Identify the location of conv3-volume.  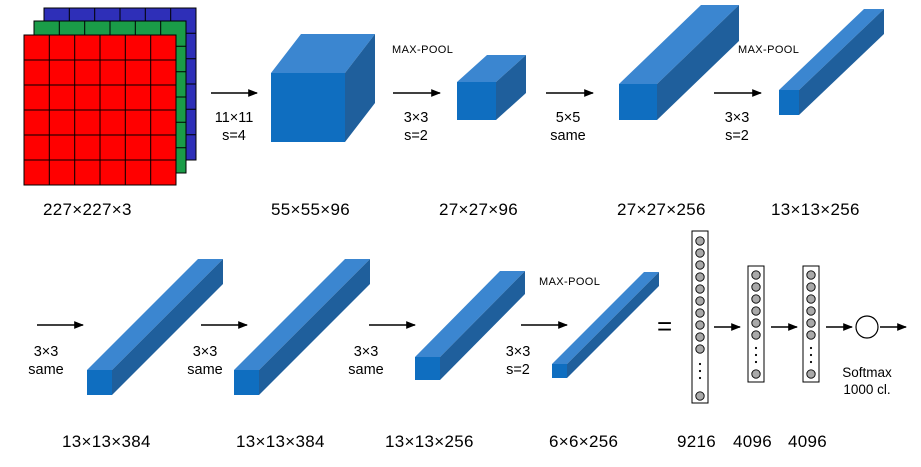
(155, 327).